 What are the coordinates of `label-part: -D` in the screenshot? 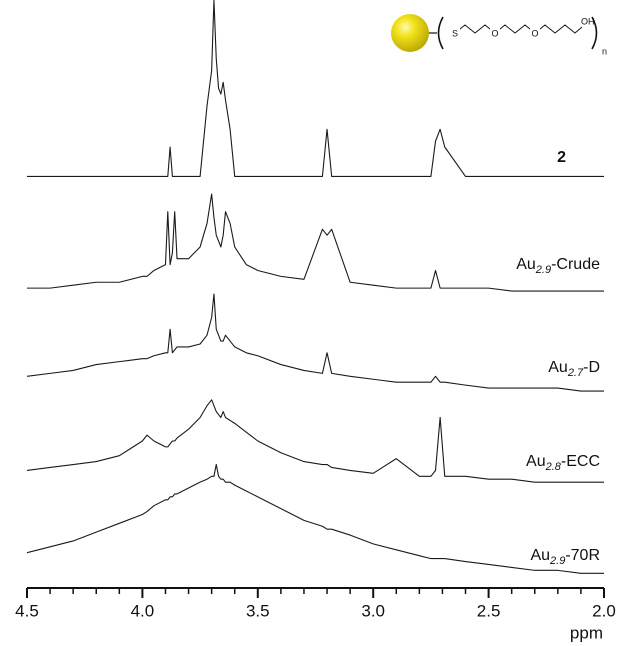 It's located at (591, 367).